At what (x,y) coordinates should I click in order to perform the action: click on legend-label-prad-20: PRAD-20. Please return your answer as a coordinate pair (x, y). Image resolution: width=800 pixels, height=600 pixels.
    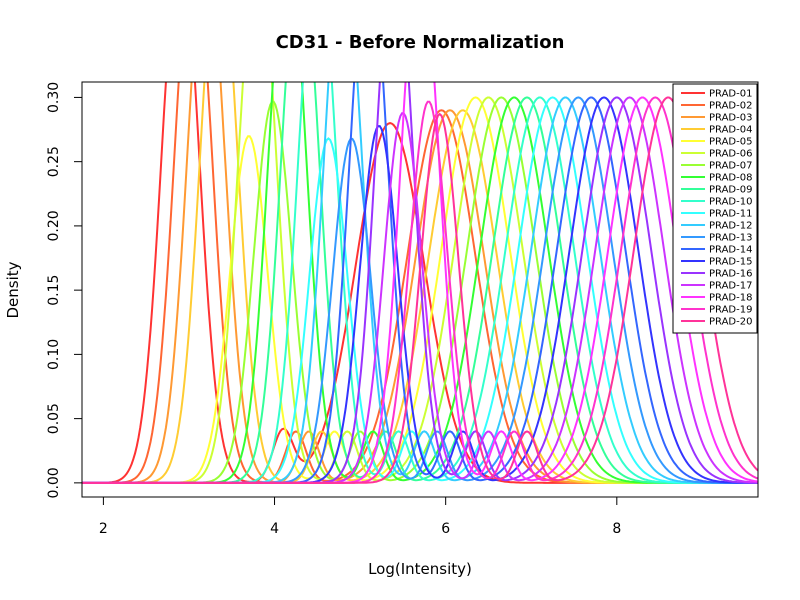
    Looking at the image, I should click on (730, 322).